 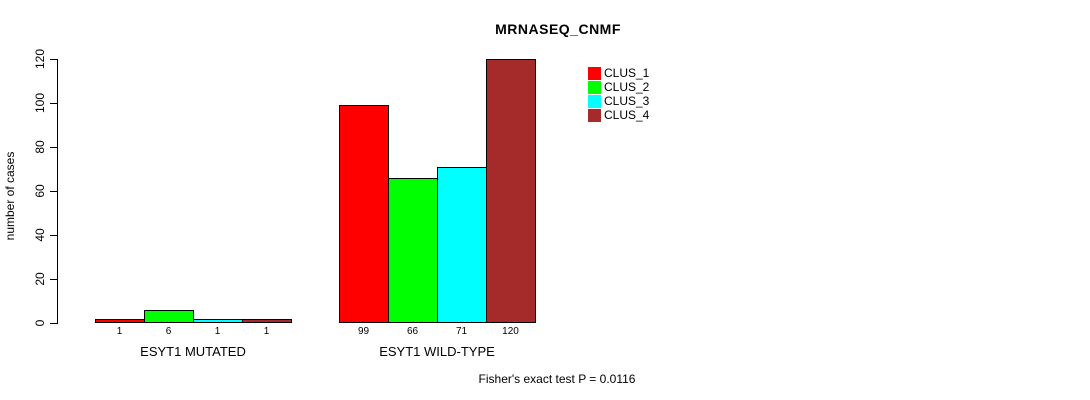 I want to click on bar-value-label: 71, so click(x=461, y=331).